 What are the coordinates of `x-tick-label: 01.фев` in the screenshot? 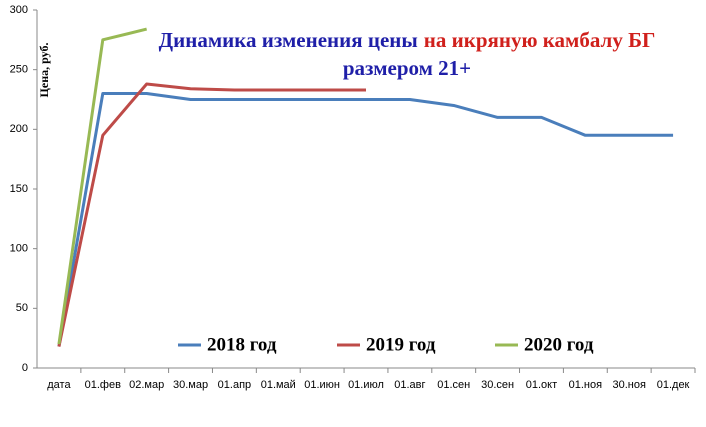 It's located at (103, 385).